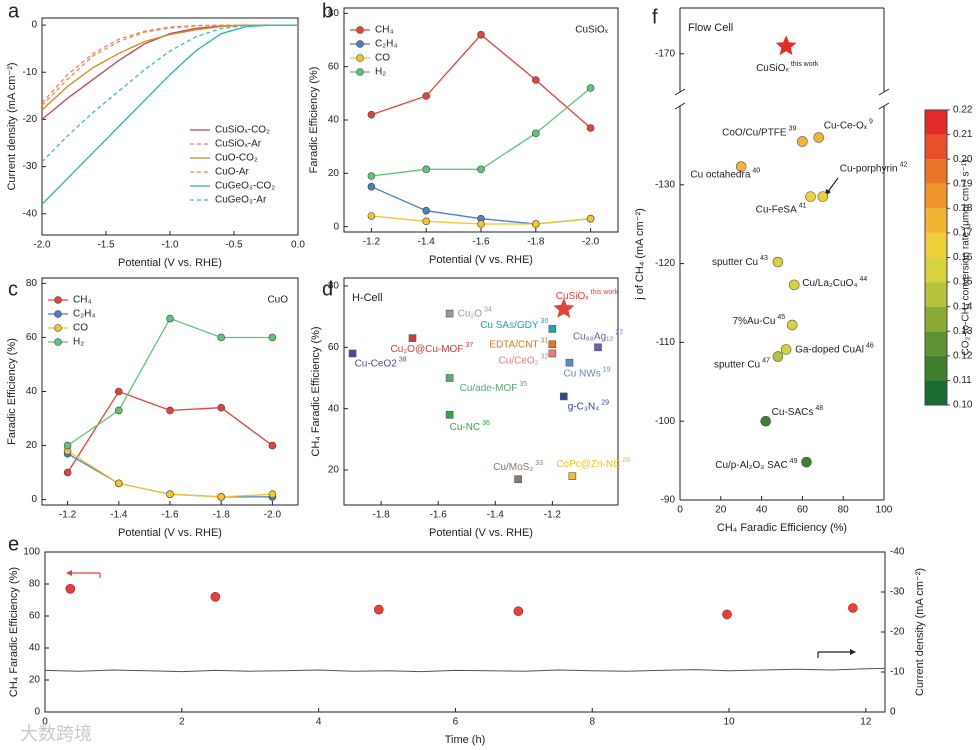 Image resolution: width=976 pixels, height=750 pixels. What do you see at coordinates (591, 242) in the screenshot?
I see `x-tick-label: -2.0` at bounding box center [591, 242].